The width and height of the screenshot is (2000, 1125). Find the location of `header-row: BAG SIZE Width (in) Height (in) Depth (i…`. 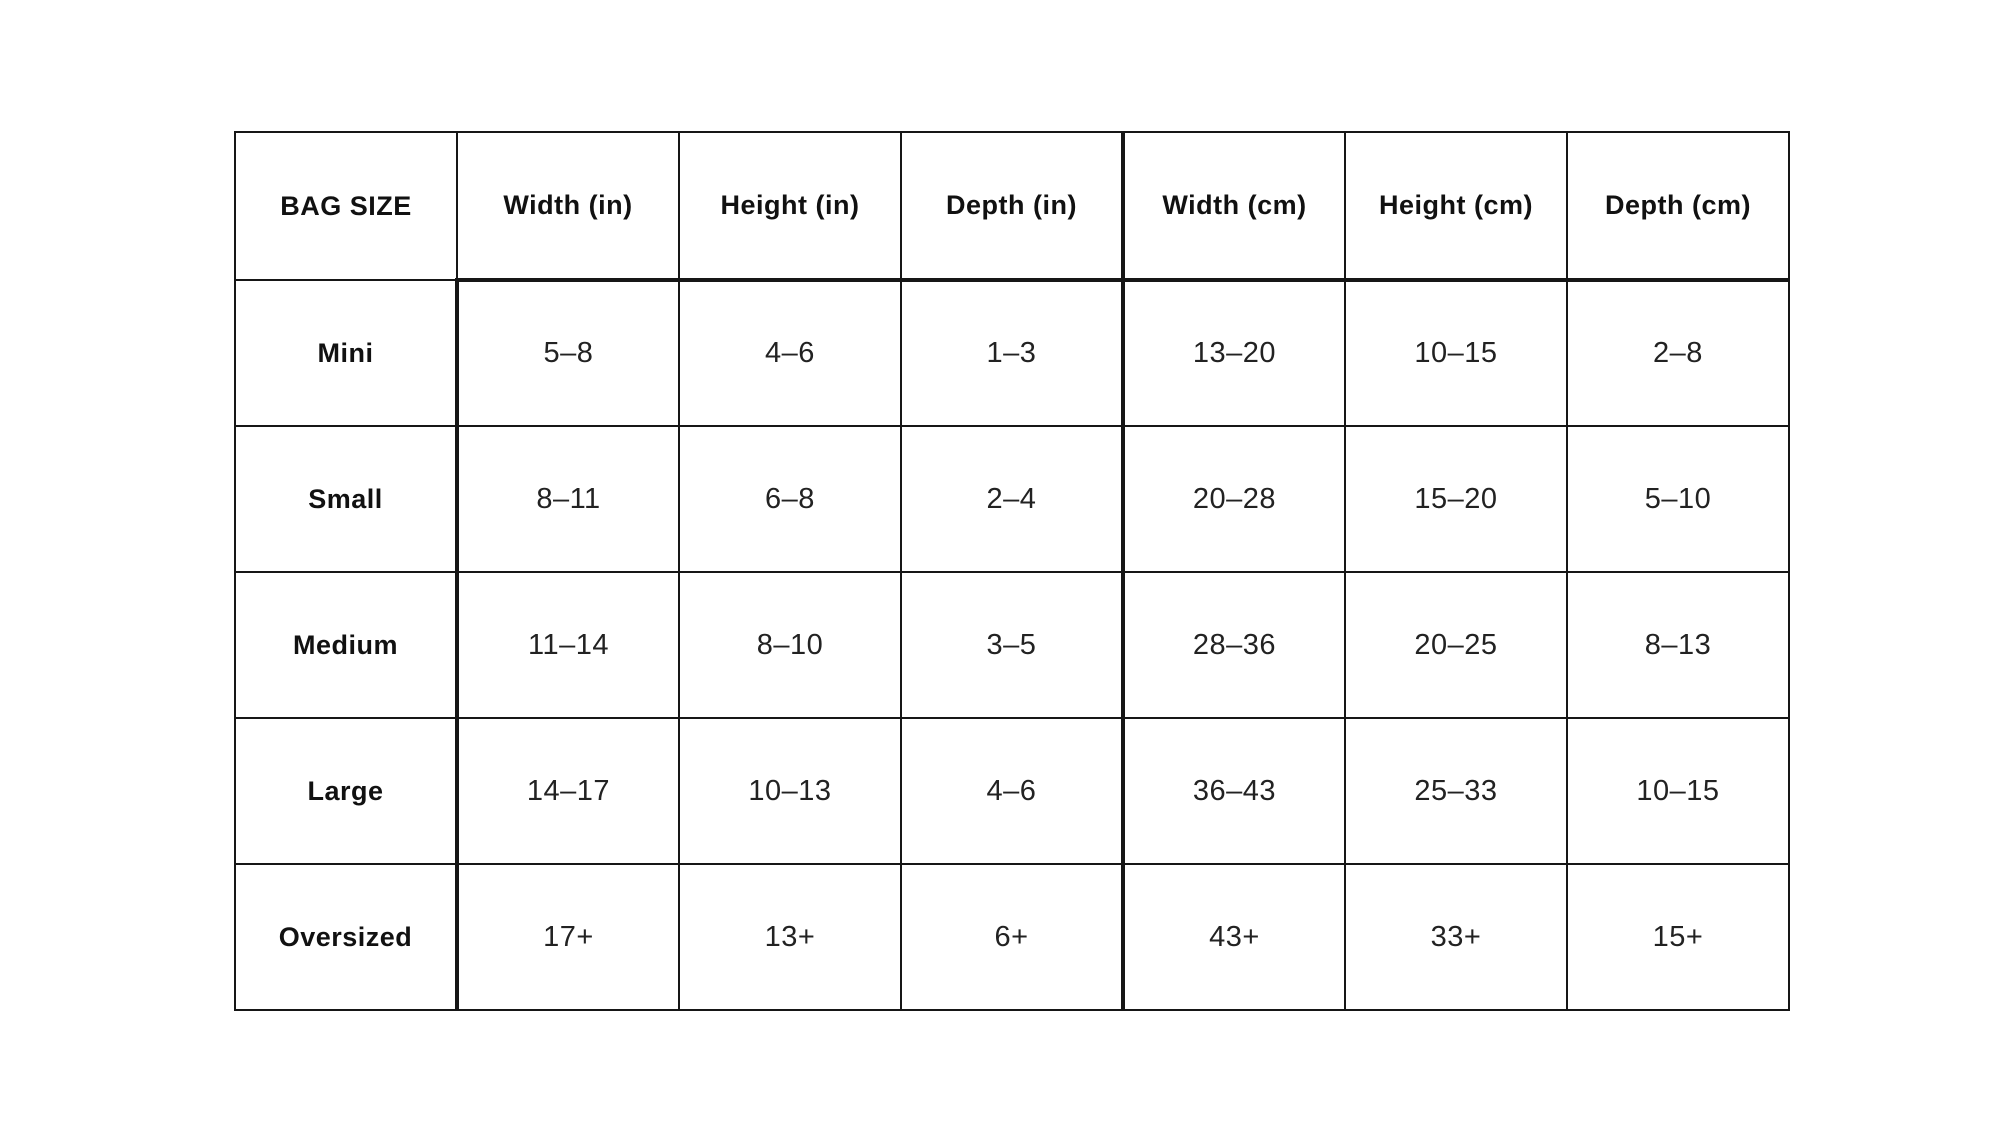

header-row: BAG SIZE Width (in) Height (in) Depth (i… is located at coordinates (1012, 206).